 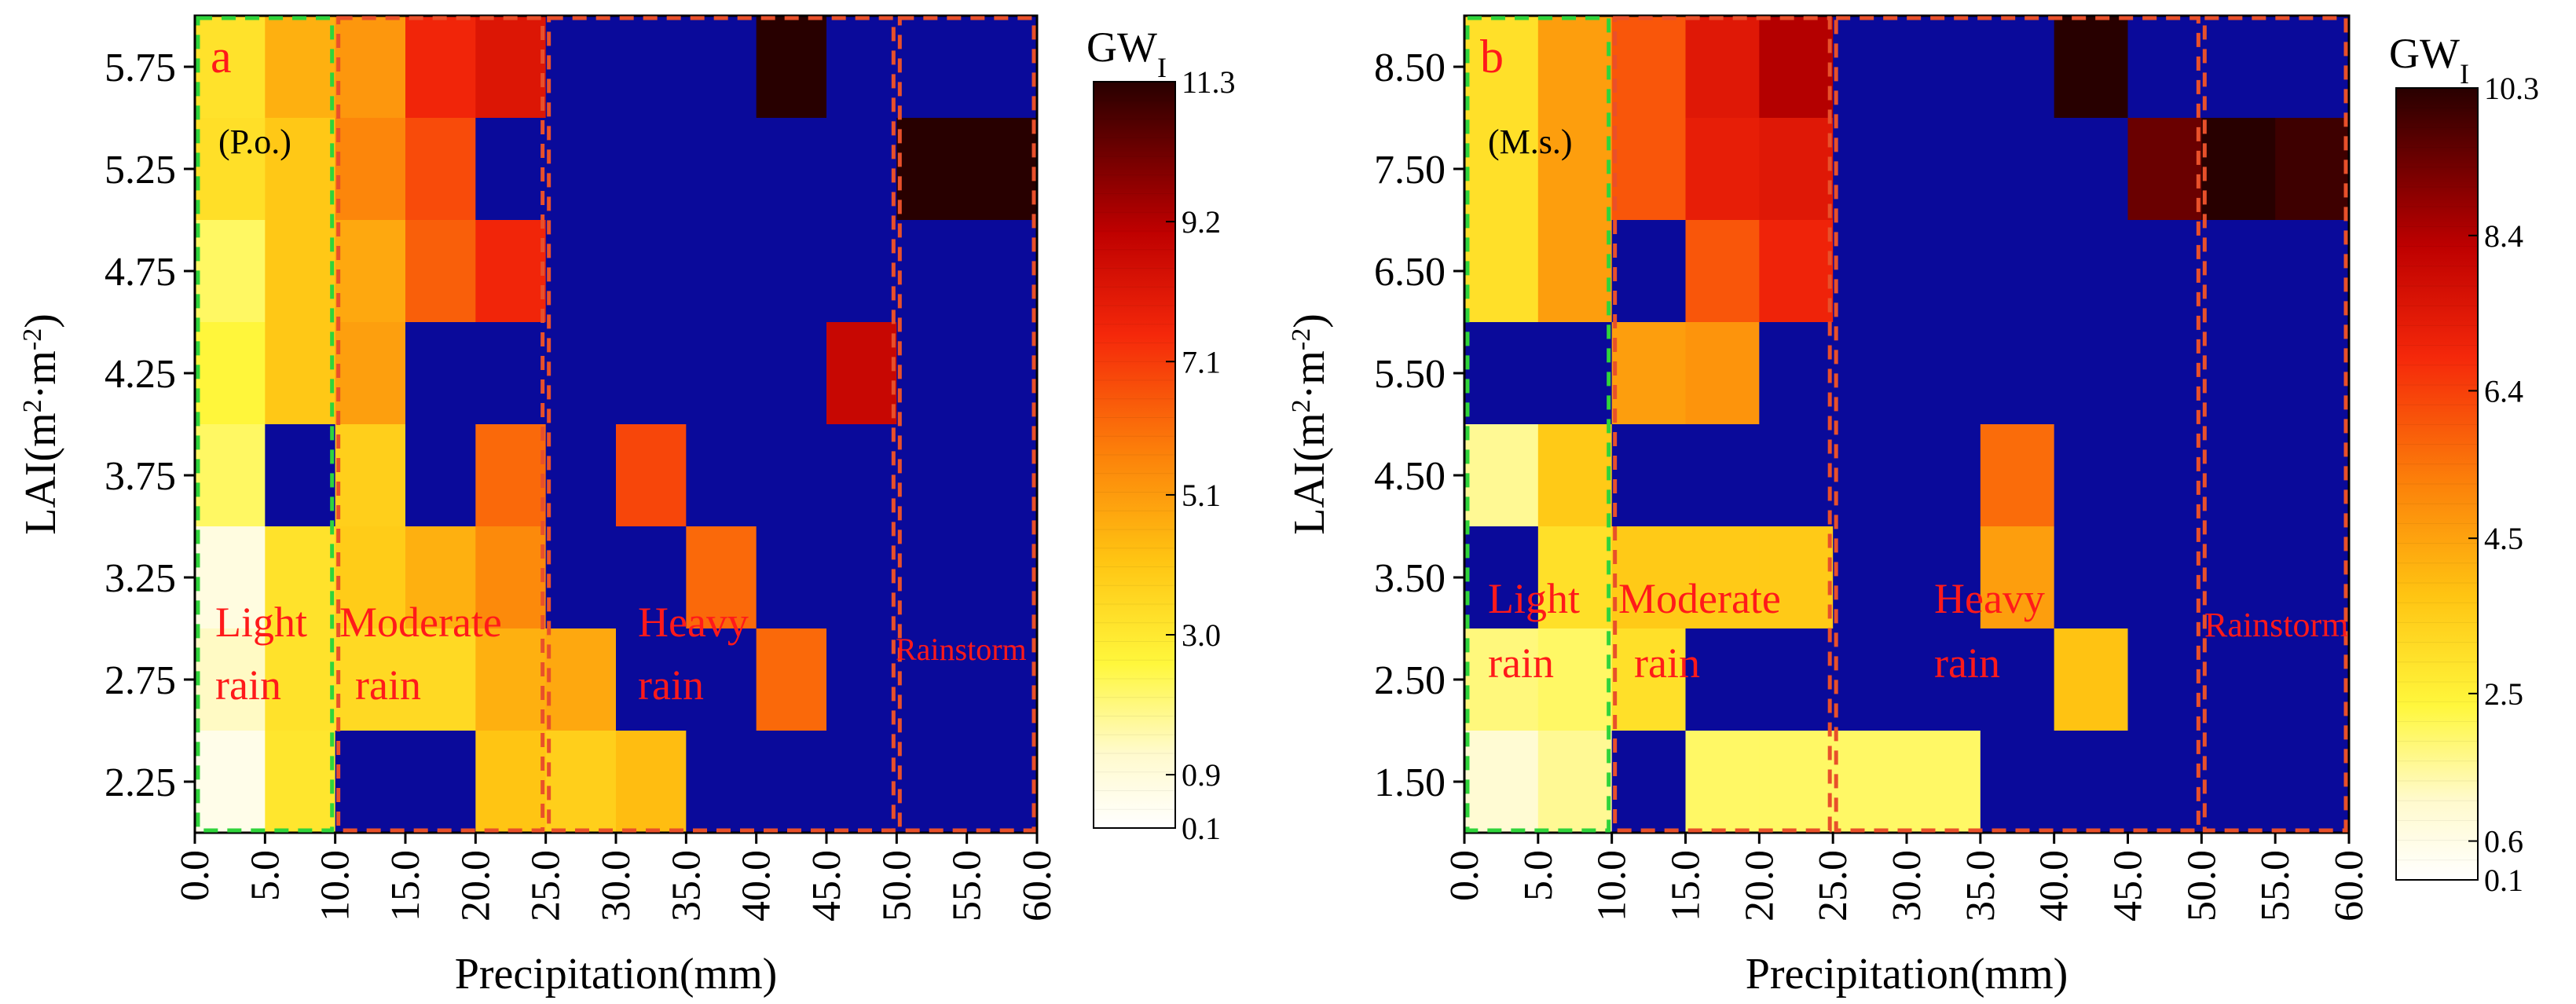 What do you see at coordinates (896, 886) in the screenshot?
I see `x-tick-label: 50.0` at bounding box center [896, 886].